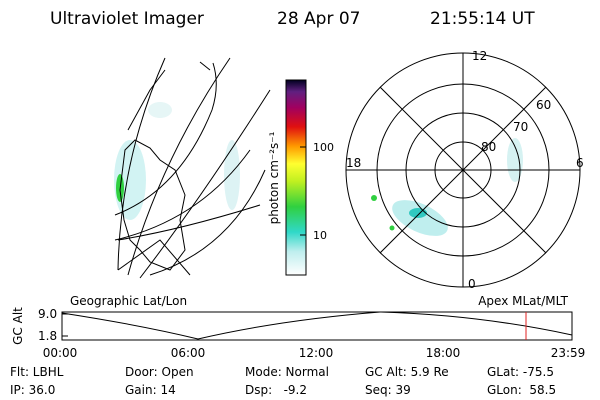 Image resolution: width=600 pixels, height=400 pixels. Describe the element at coordinates (320, 235) in the screenshot. I see `colorbar-tick-label: 10` at that location.